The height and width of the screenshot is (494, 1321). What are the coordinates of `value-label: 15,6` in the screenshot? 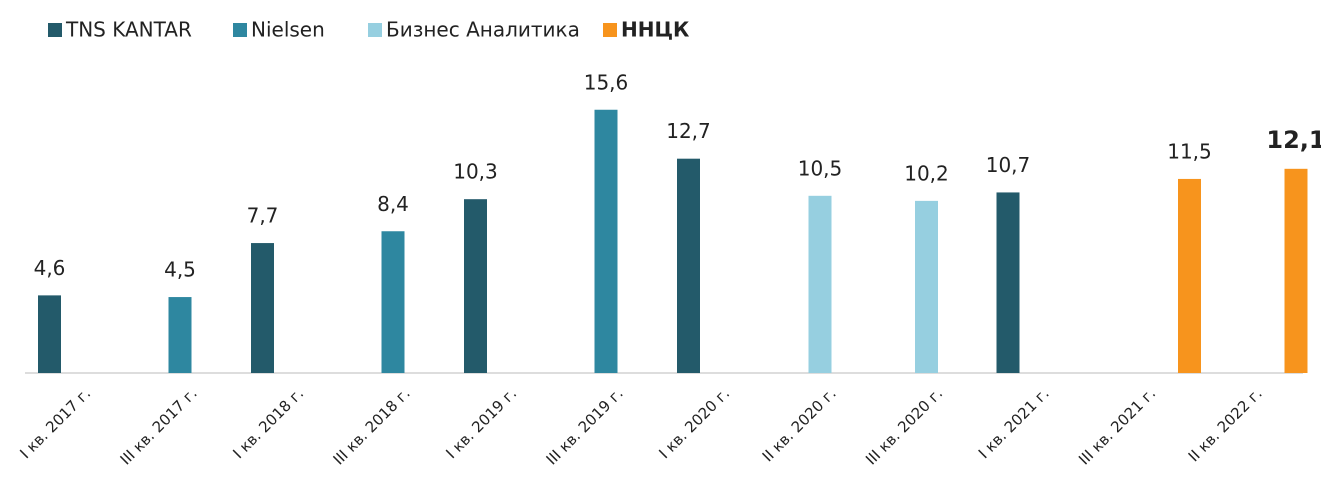 It's located at (606, 82).